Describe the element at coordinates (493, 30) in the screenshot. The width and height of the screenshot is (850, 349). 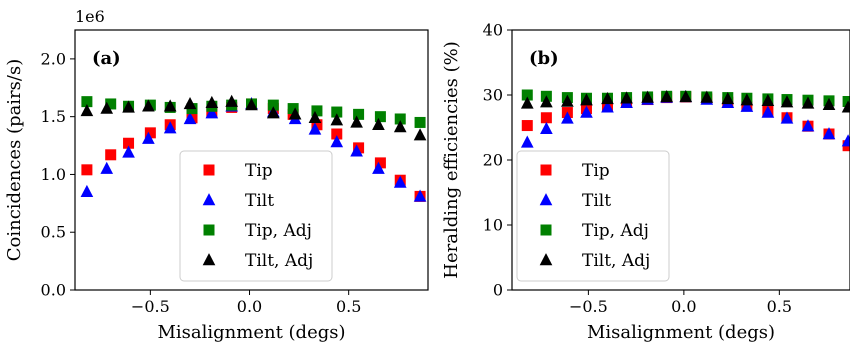
I see `y-tick-label: 40` at that location.